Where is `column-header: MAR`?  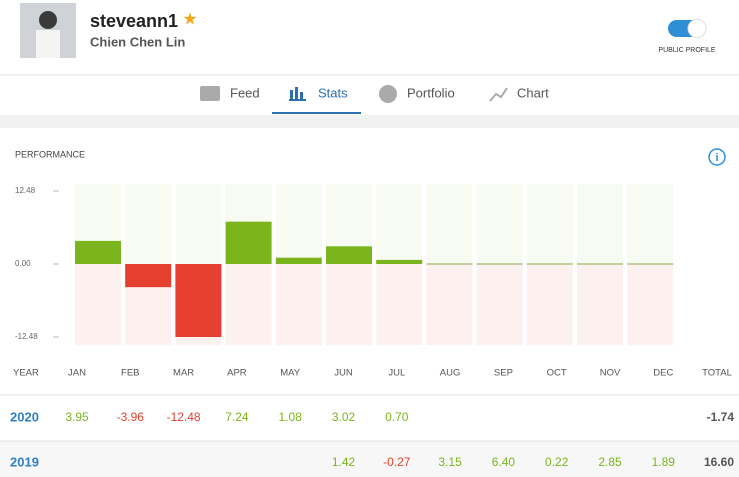
column-header: MAR is located at coordinates (183, 373).